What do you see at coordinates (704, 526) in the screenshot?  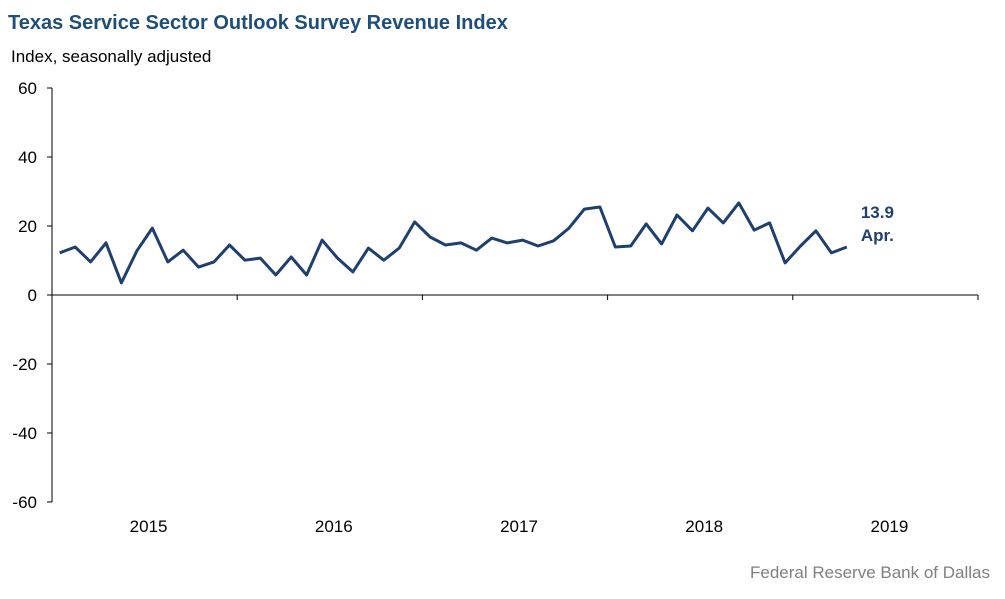 I see `x-tick-label: 2018` at bounding box center [704, 526].